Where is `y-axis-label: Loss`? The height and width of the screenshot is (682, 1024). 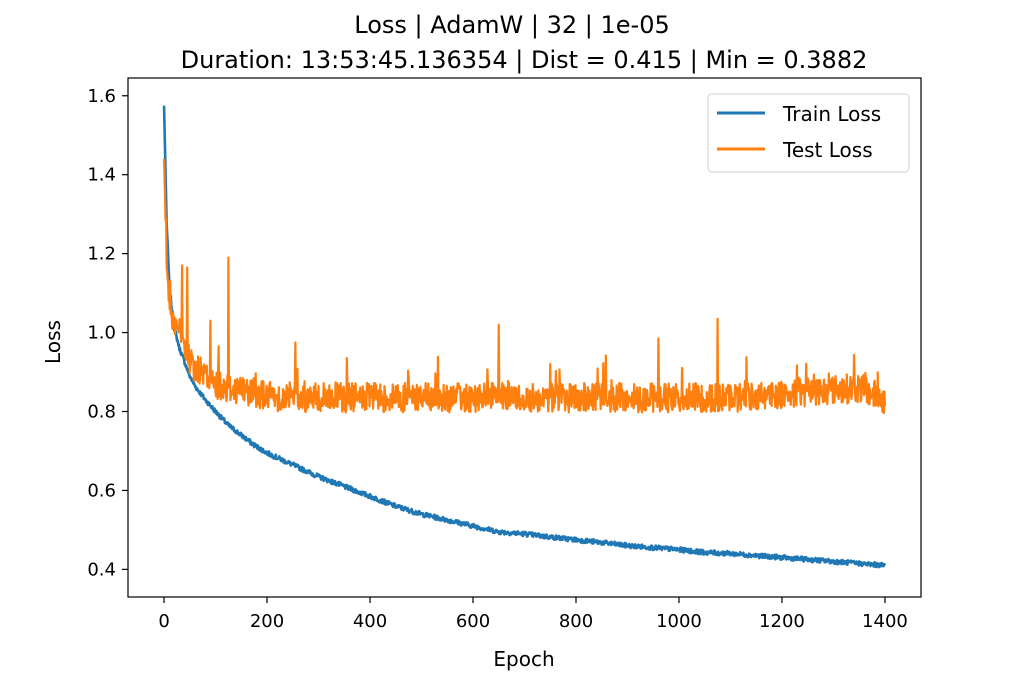 y-axis-label: Loss is located at coordinates (53, 342).